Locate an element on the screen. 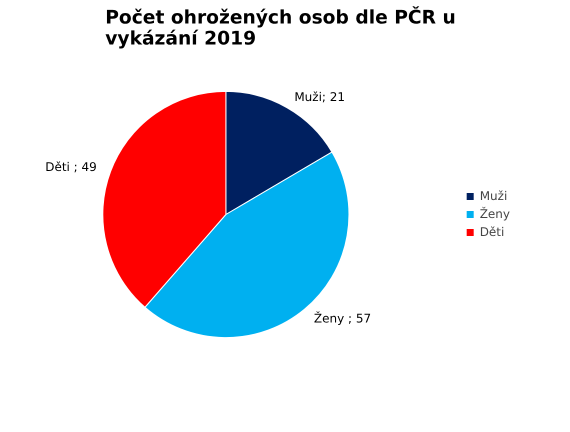  data-label: Muži; 21 is located at coordinates (320, 97).